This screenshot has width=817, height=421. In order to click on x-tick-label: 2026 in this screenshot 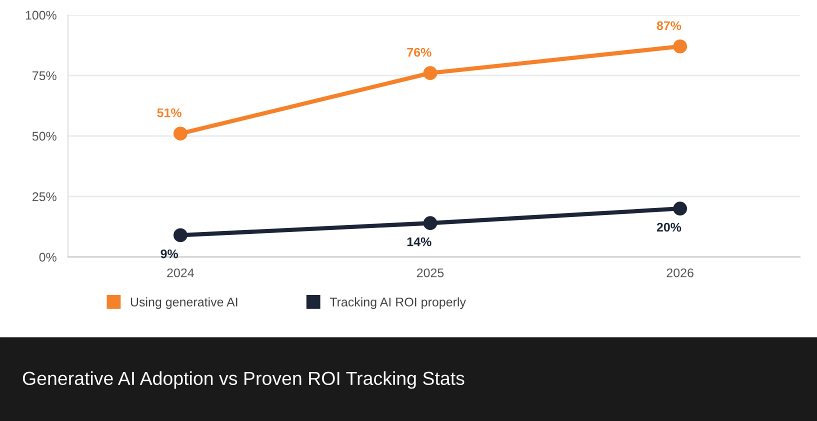, I will do `click(680, 273)`.